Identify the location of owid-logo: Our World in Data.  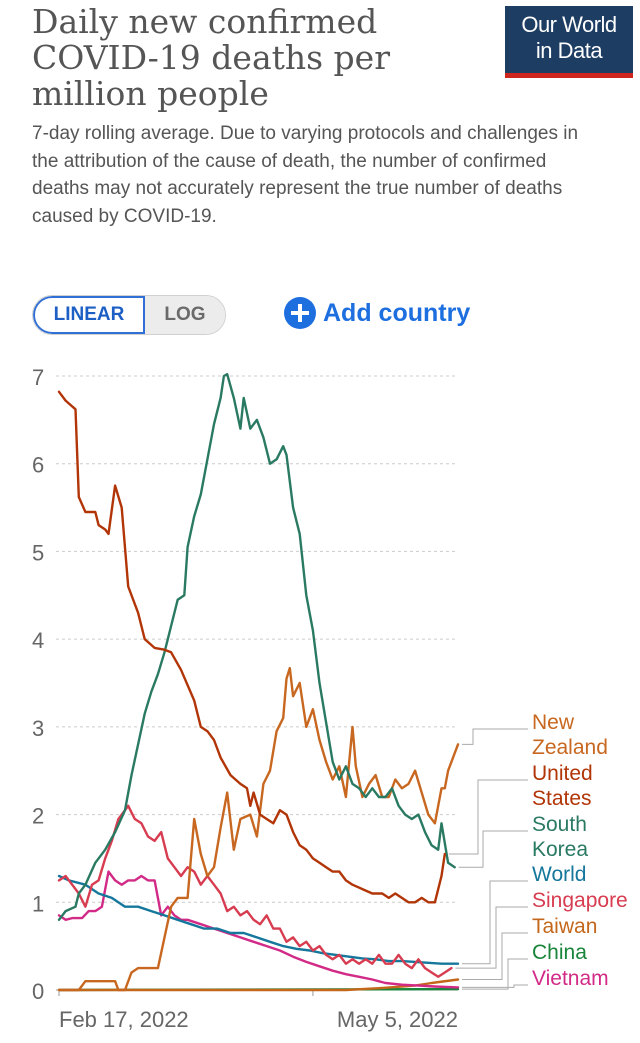
(569, 42).